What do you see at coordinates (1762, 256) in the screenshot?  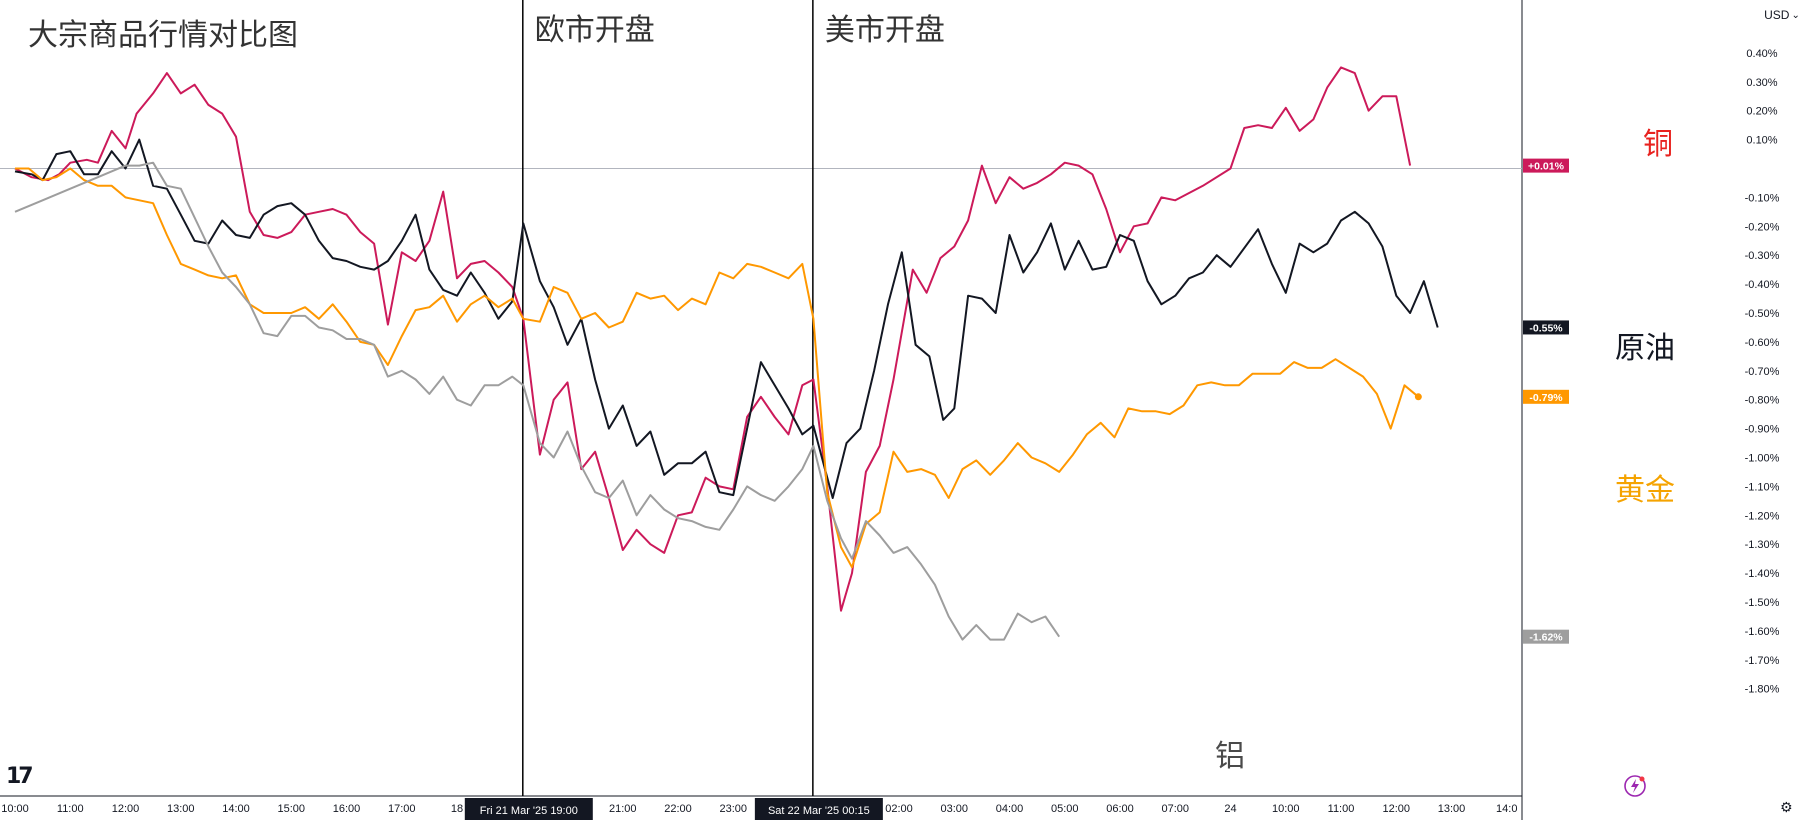 I see `y-tick-label: -0.30%` at bounding box center [1762, 256].